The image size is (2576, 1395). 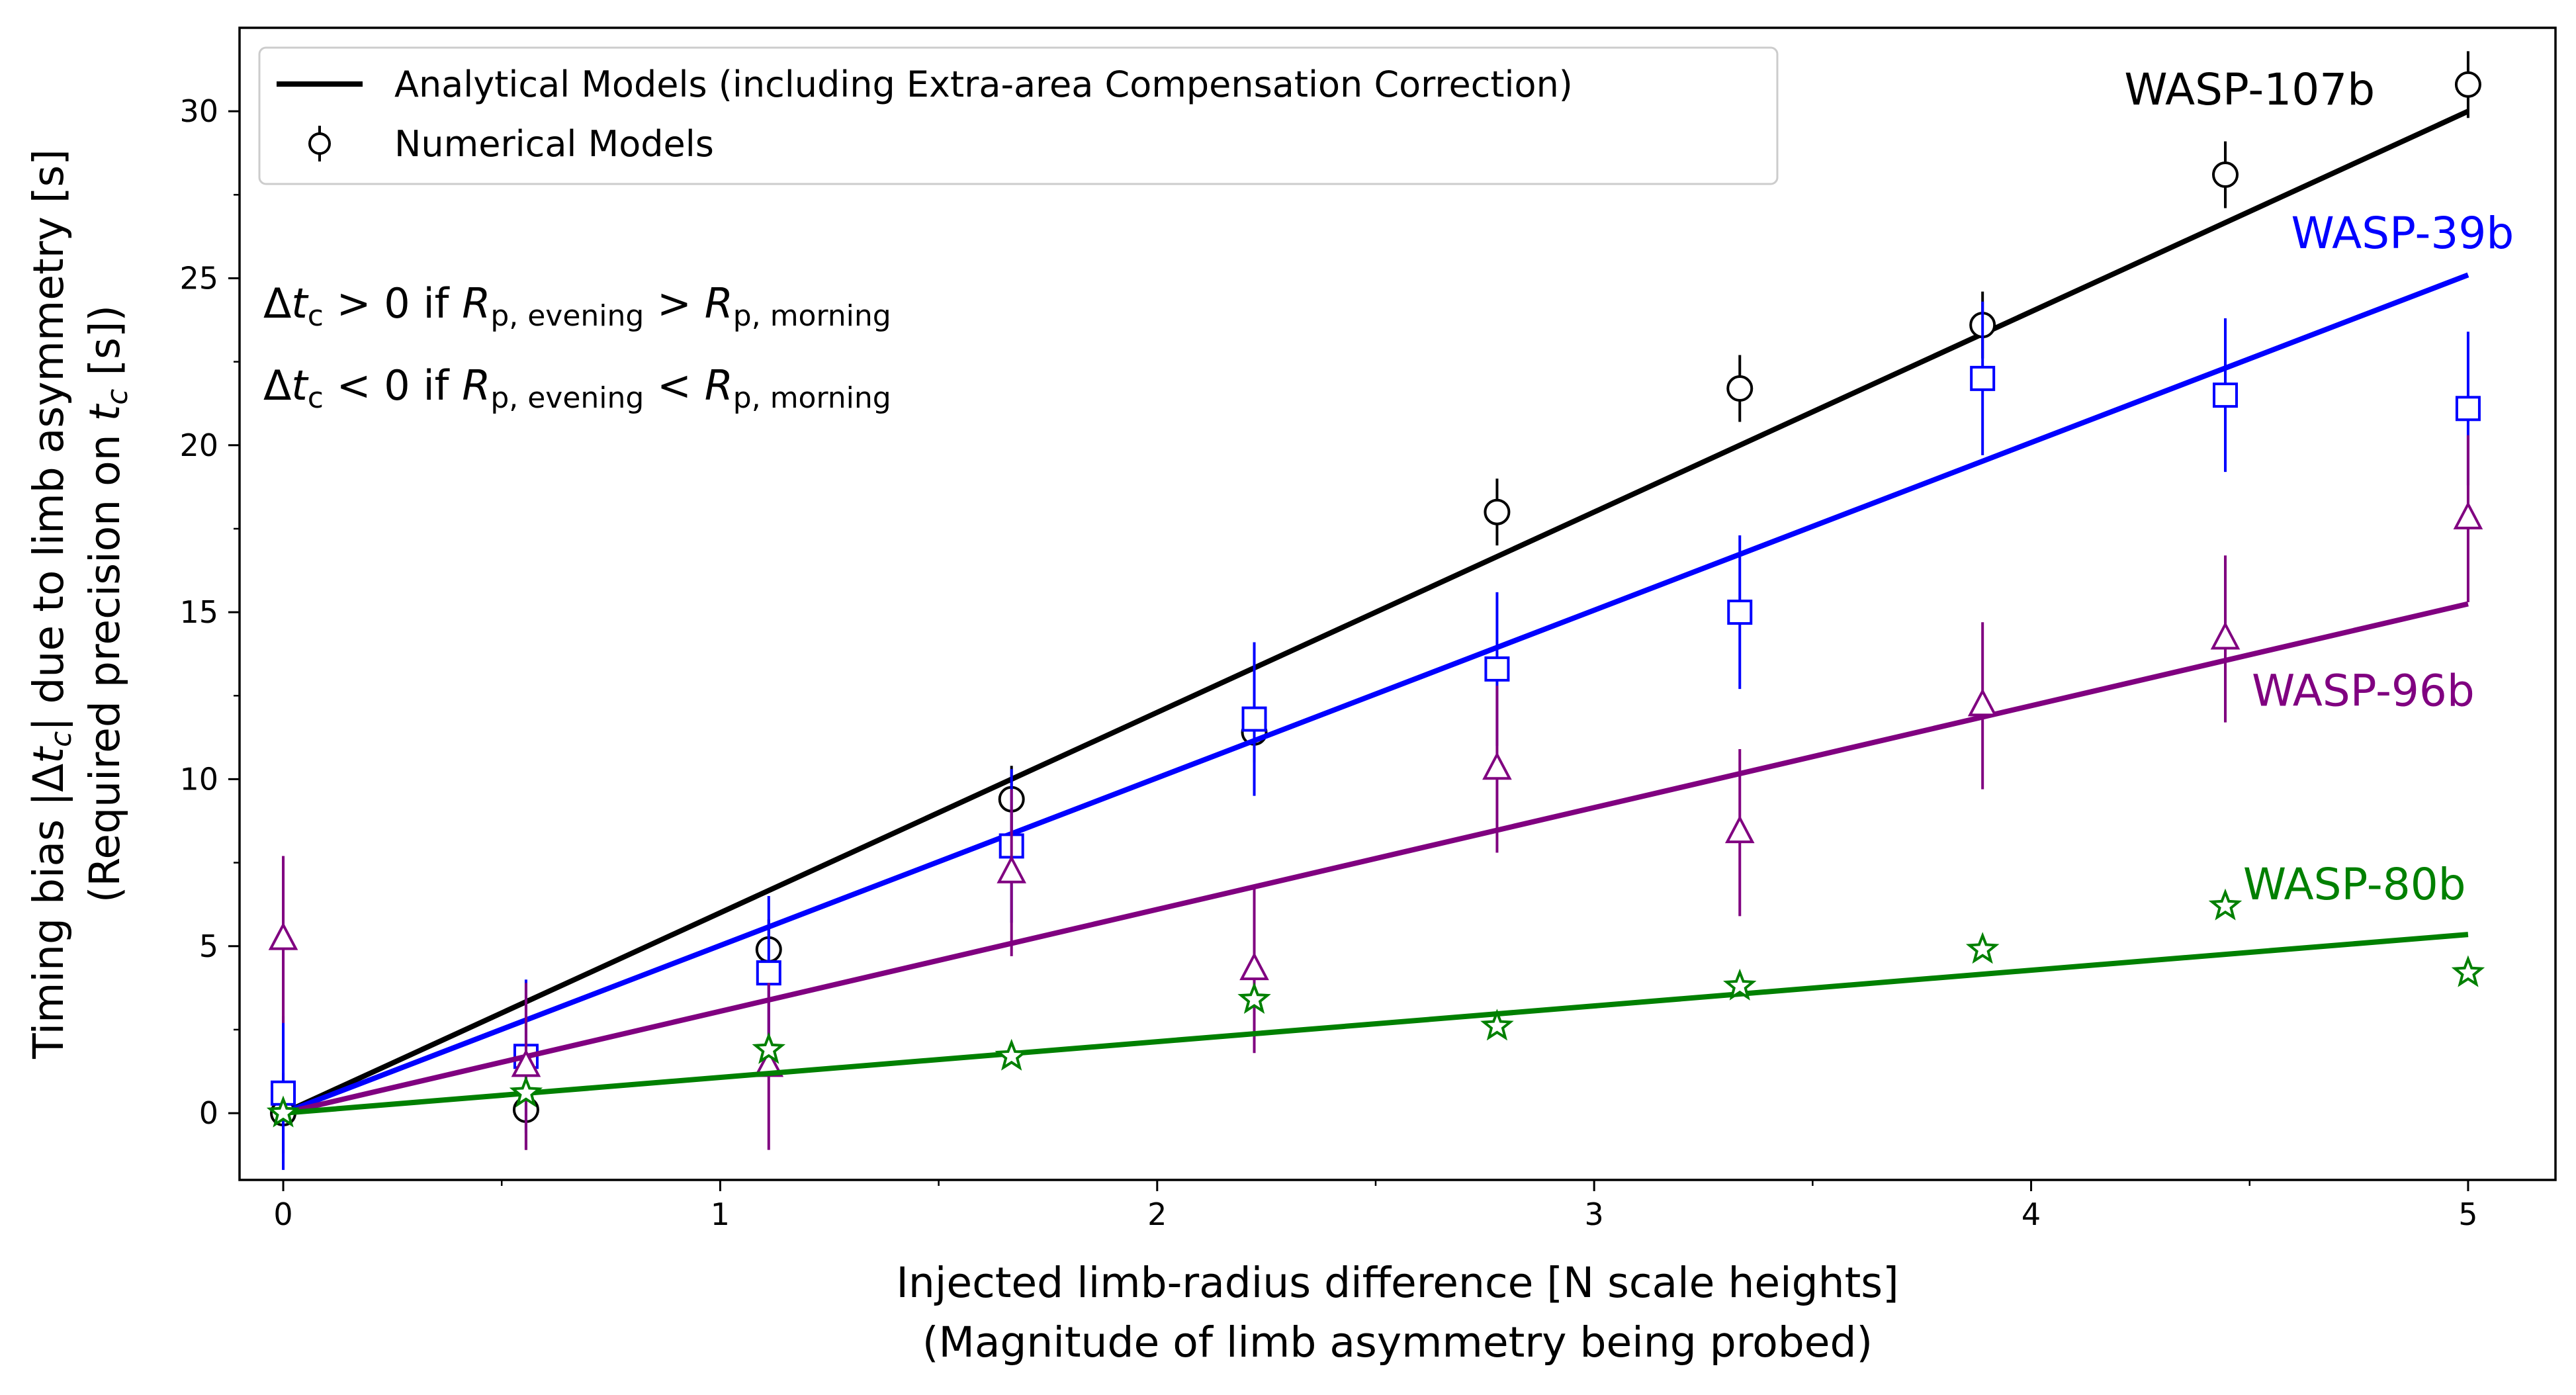 What do you see at coordinates (2363, 690) in the screenshot?
I see `series-label: WASP-96b` at bounding box center [2363, 690].